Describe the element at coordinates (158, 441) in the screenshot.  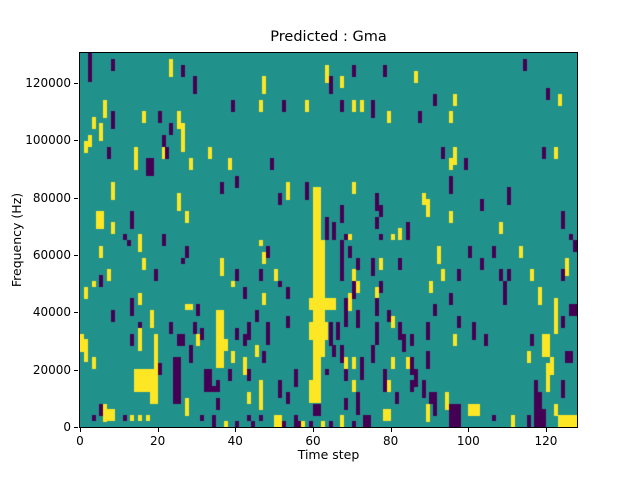
I see `x-tick-label: 20` at that location.